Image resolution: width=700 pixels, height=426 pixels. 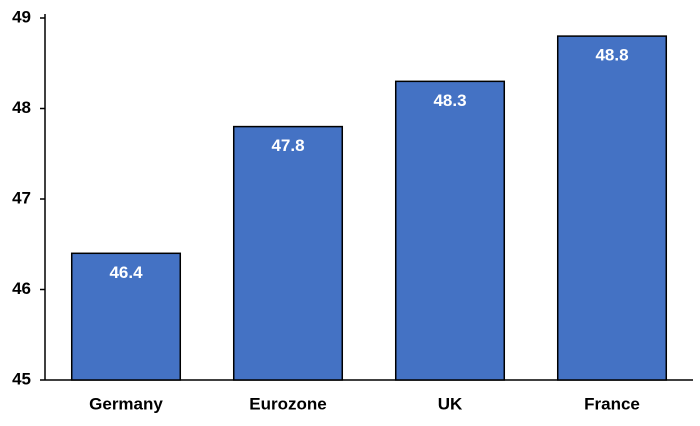 What do you see at coordinates (21, 16) in the screenshot?
I see `y-tick-label: 49` at bounding box center [21, 16].